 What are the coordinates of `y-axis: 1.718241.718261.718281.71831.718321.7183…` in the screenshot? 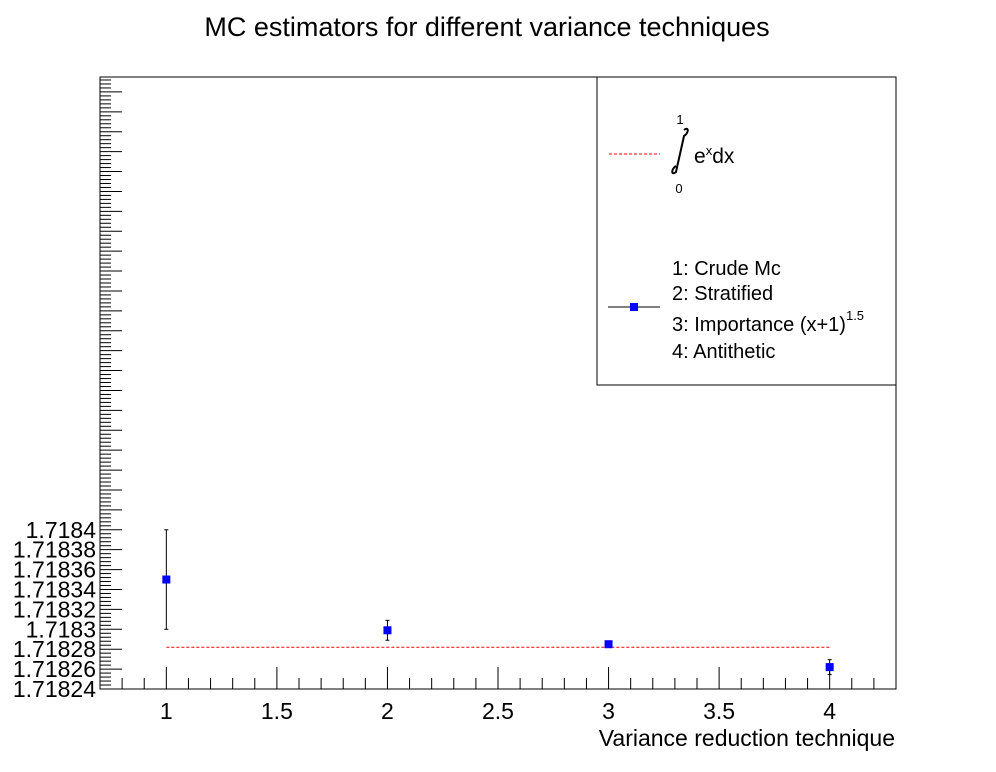 It's located at (67, 390).